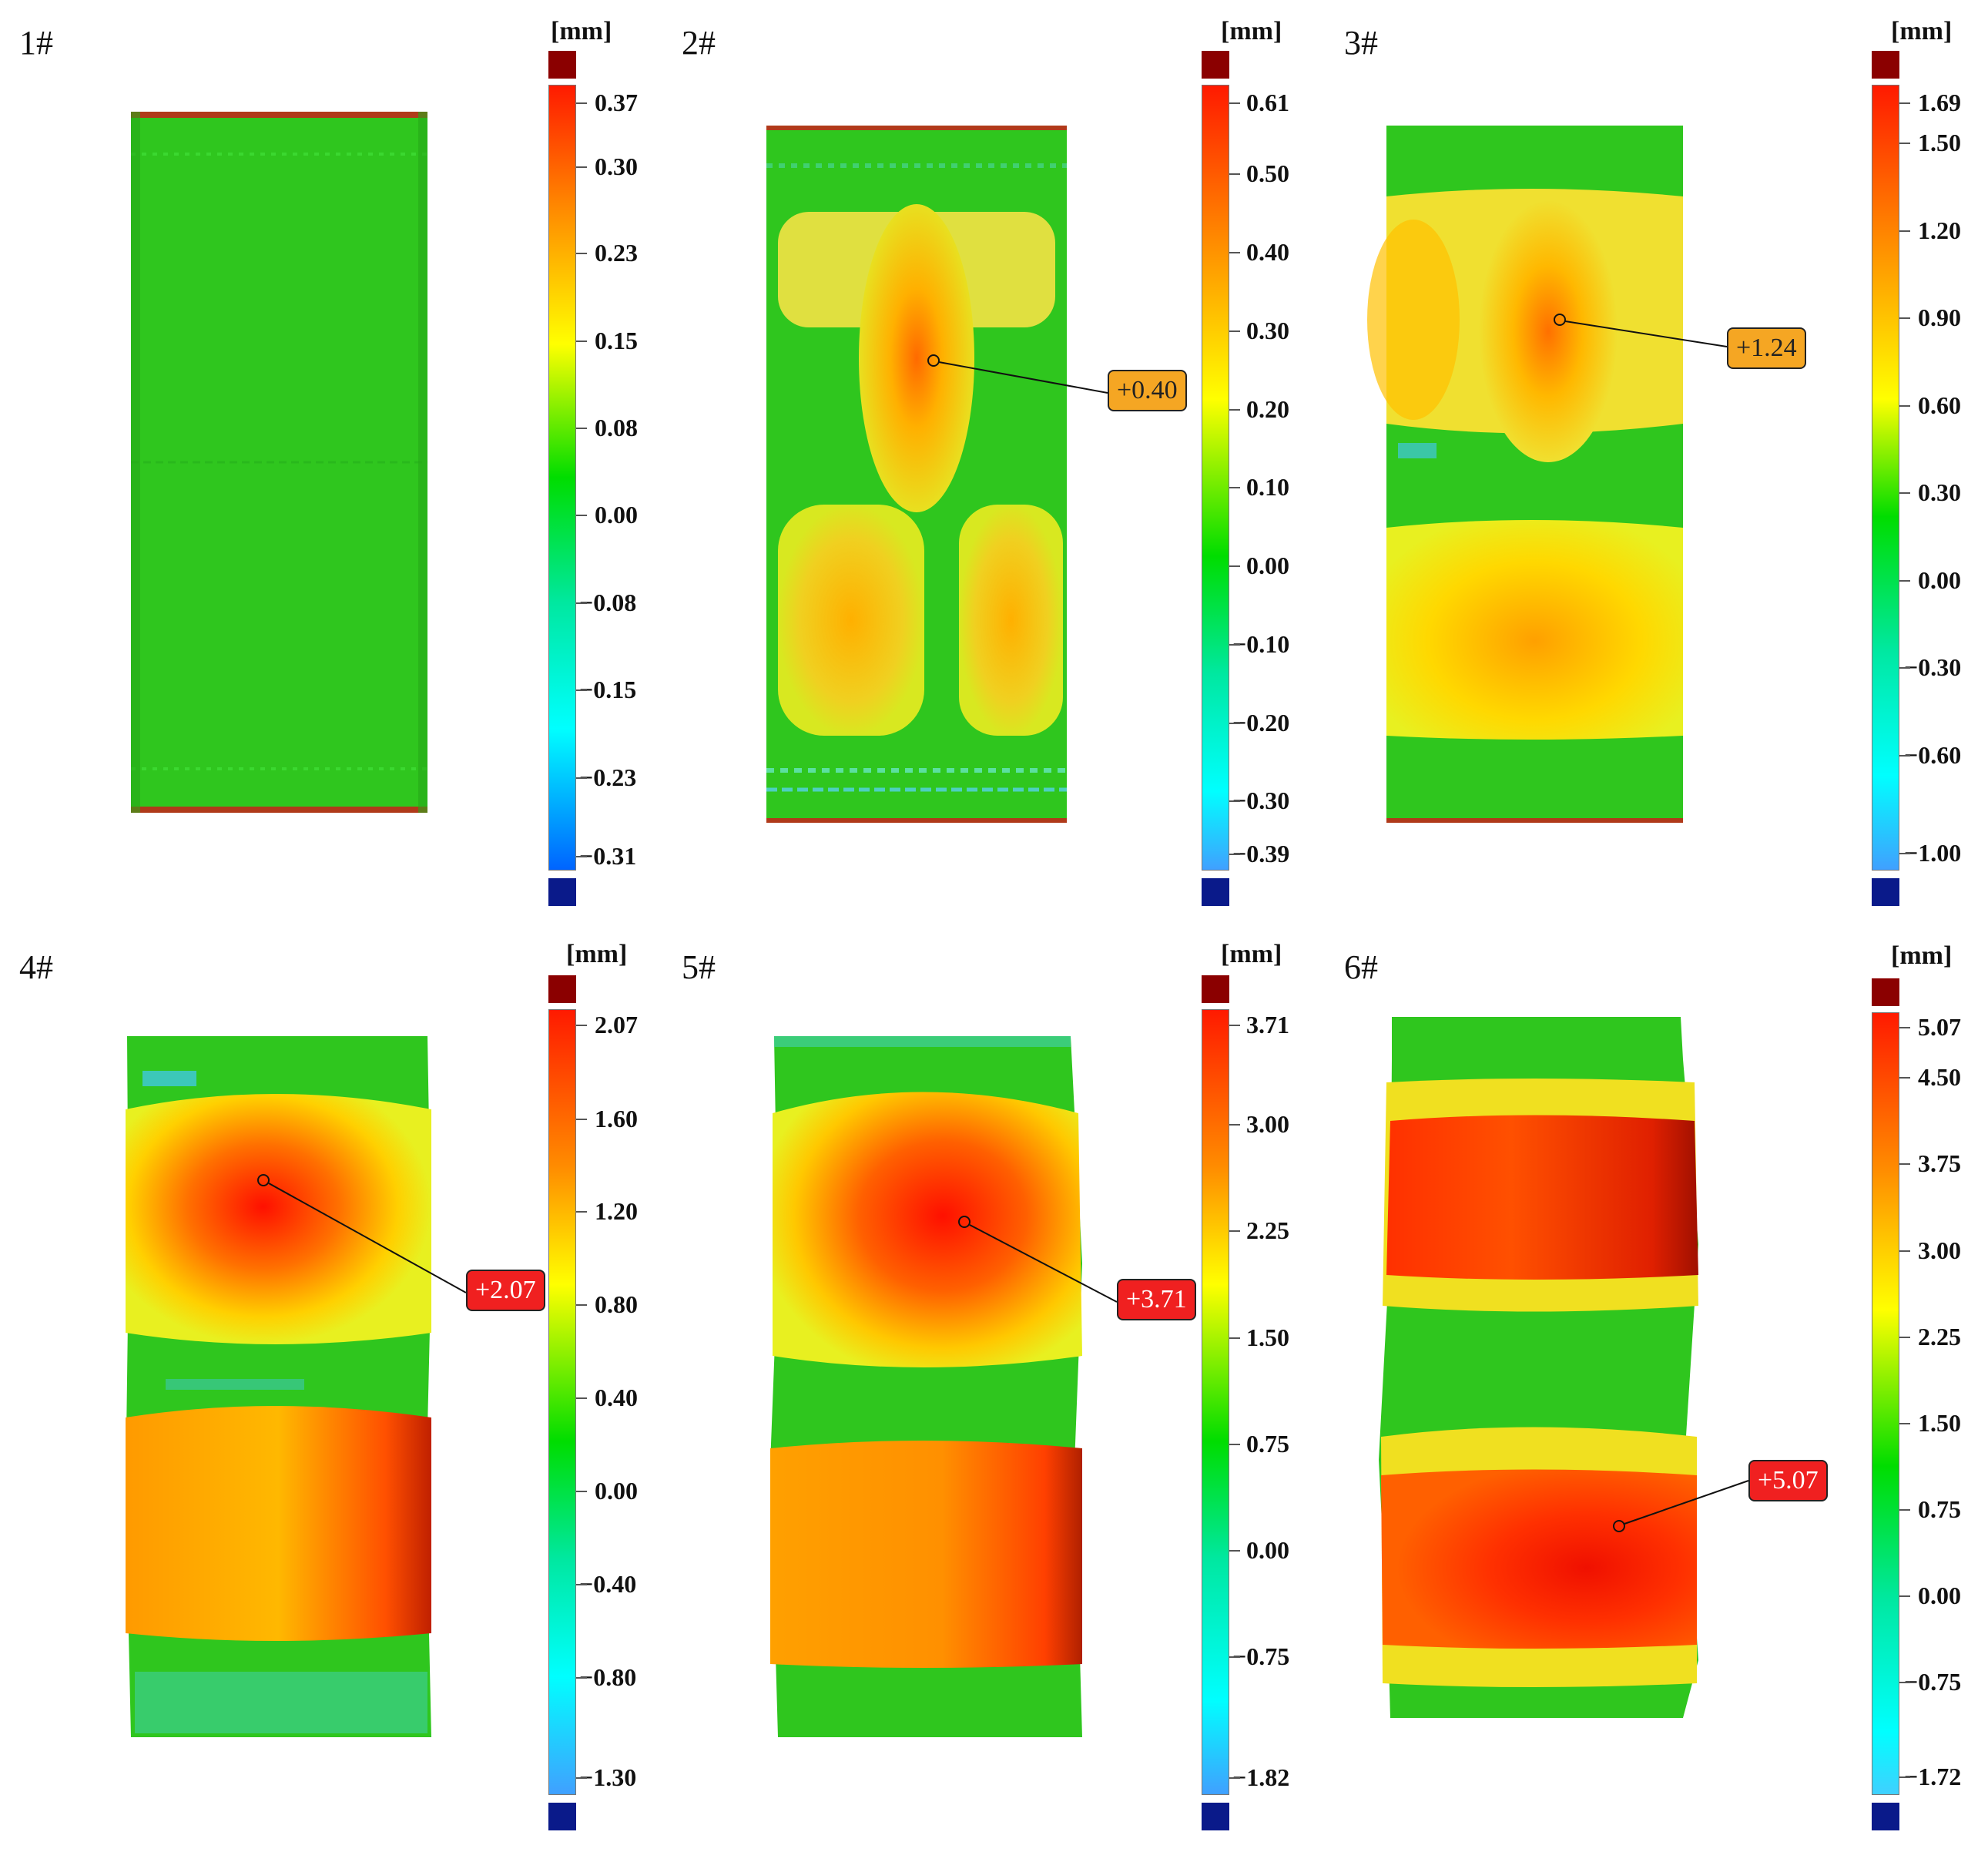  Describe the element at coordinates (1267, 173) in the screenshot. I see `colorbar-tick-label: 0.50` at that location.